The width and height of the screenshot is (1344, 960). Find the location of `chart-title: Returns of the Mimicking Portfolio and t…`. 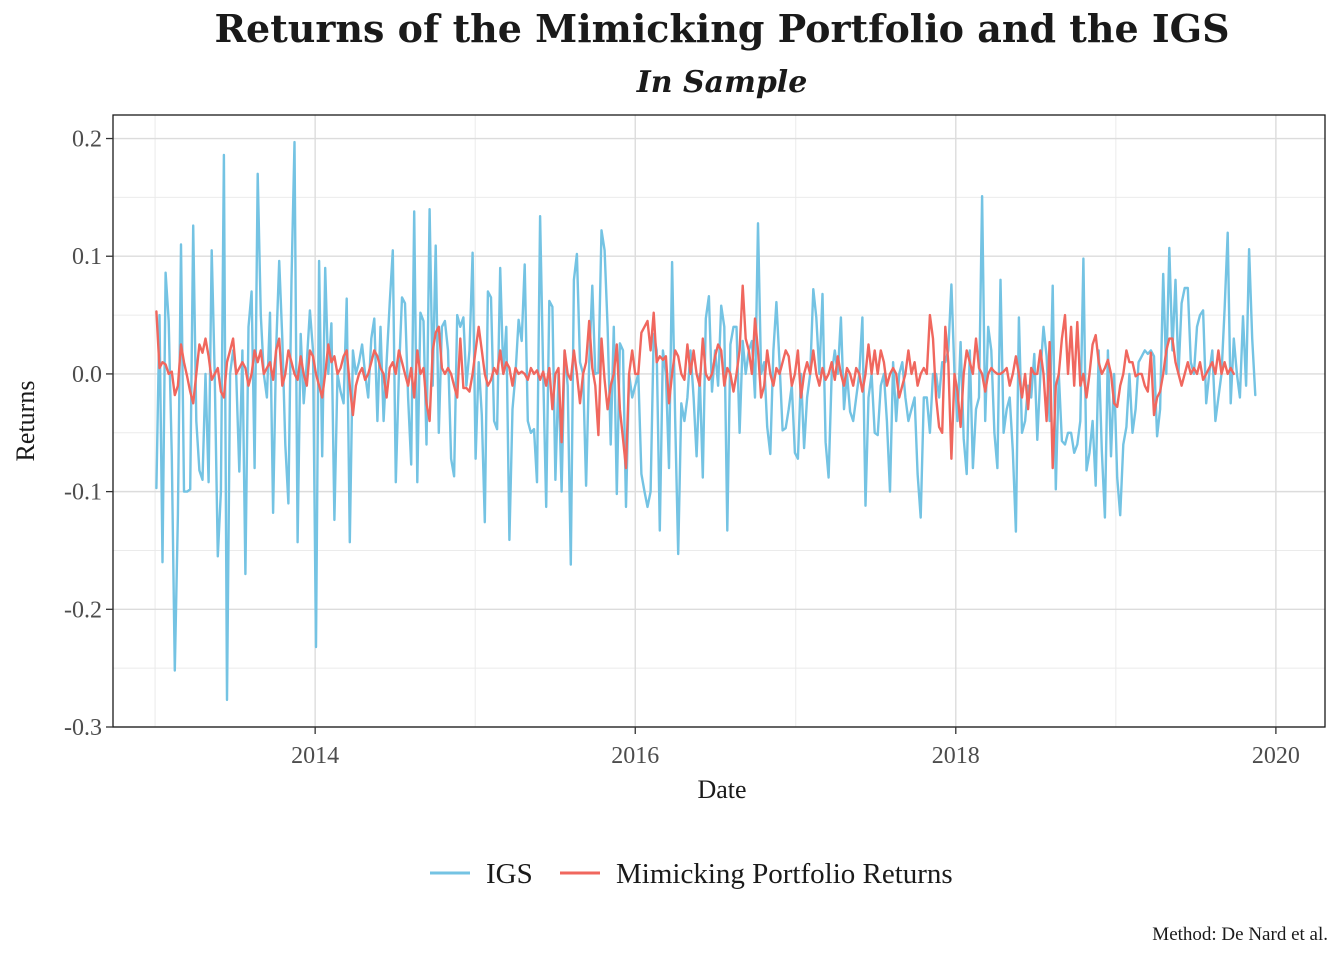

chart-title: Returns of the Mimicking Portfolio and t… is located at coordinates (721, 28).